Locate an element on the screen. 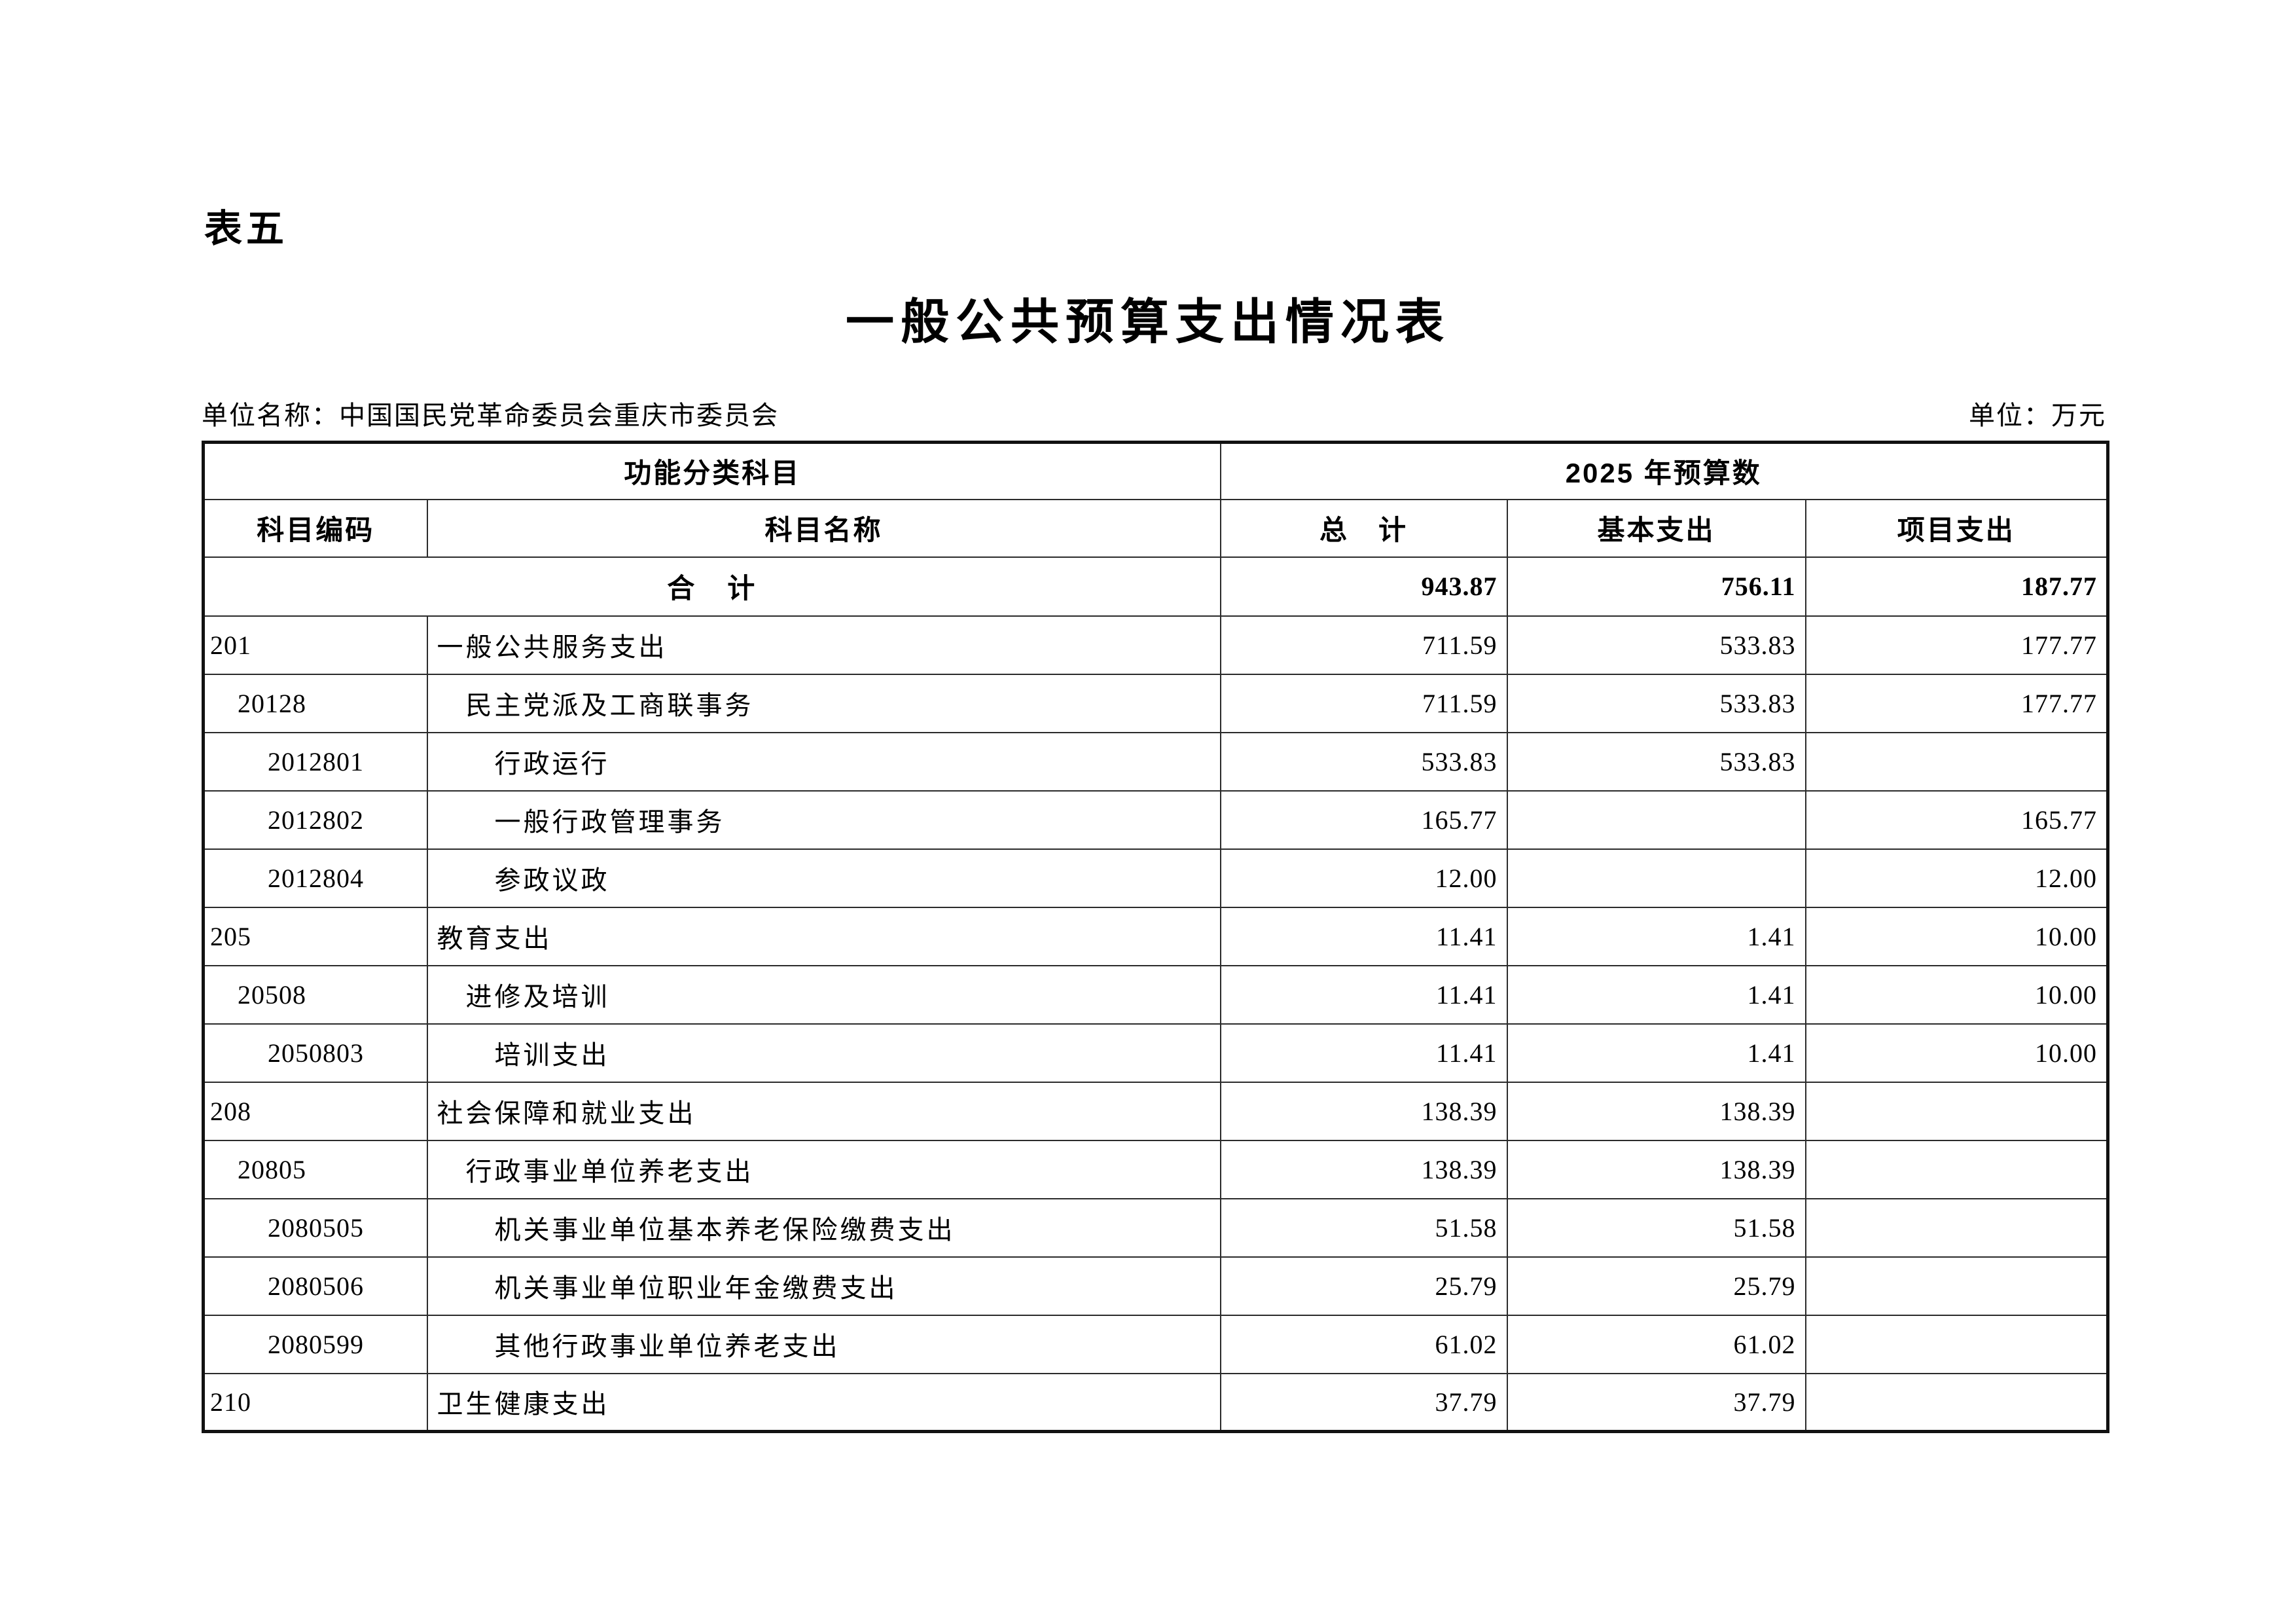  table-row: 201 一般公共服务支出 711.59 533.83 177.77 is located at coordinates (1155, 645).